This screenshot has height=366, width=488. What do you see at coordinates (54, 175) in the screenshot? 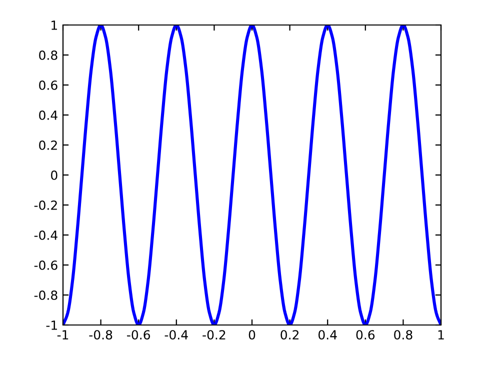
I see `y-tick-label: 0` at bounding box center [54, 175].